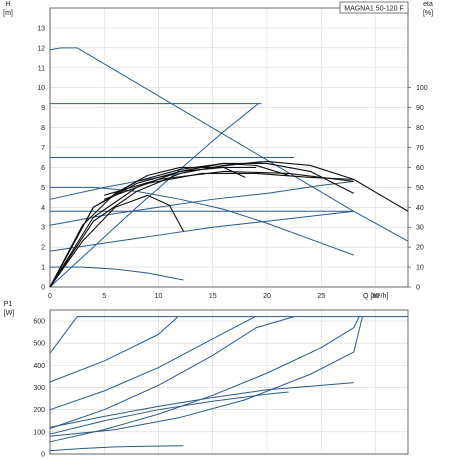 This screenshot has height=460, width=460. Describe the element at coordinates (213, 296) in the screenshot. I see `x-tick-label: 15` at that location.